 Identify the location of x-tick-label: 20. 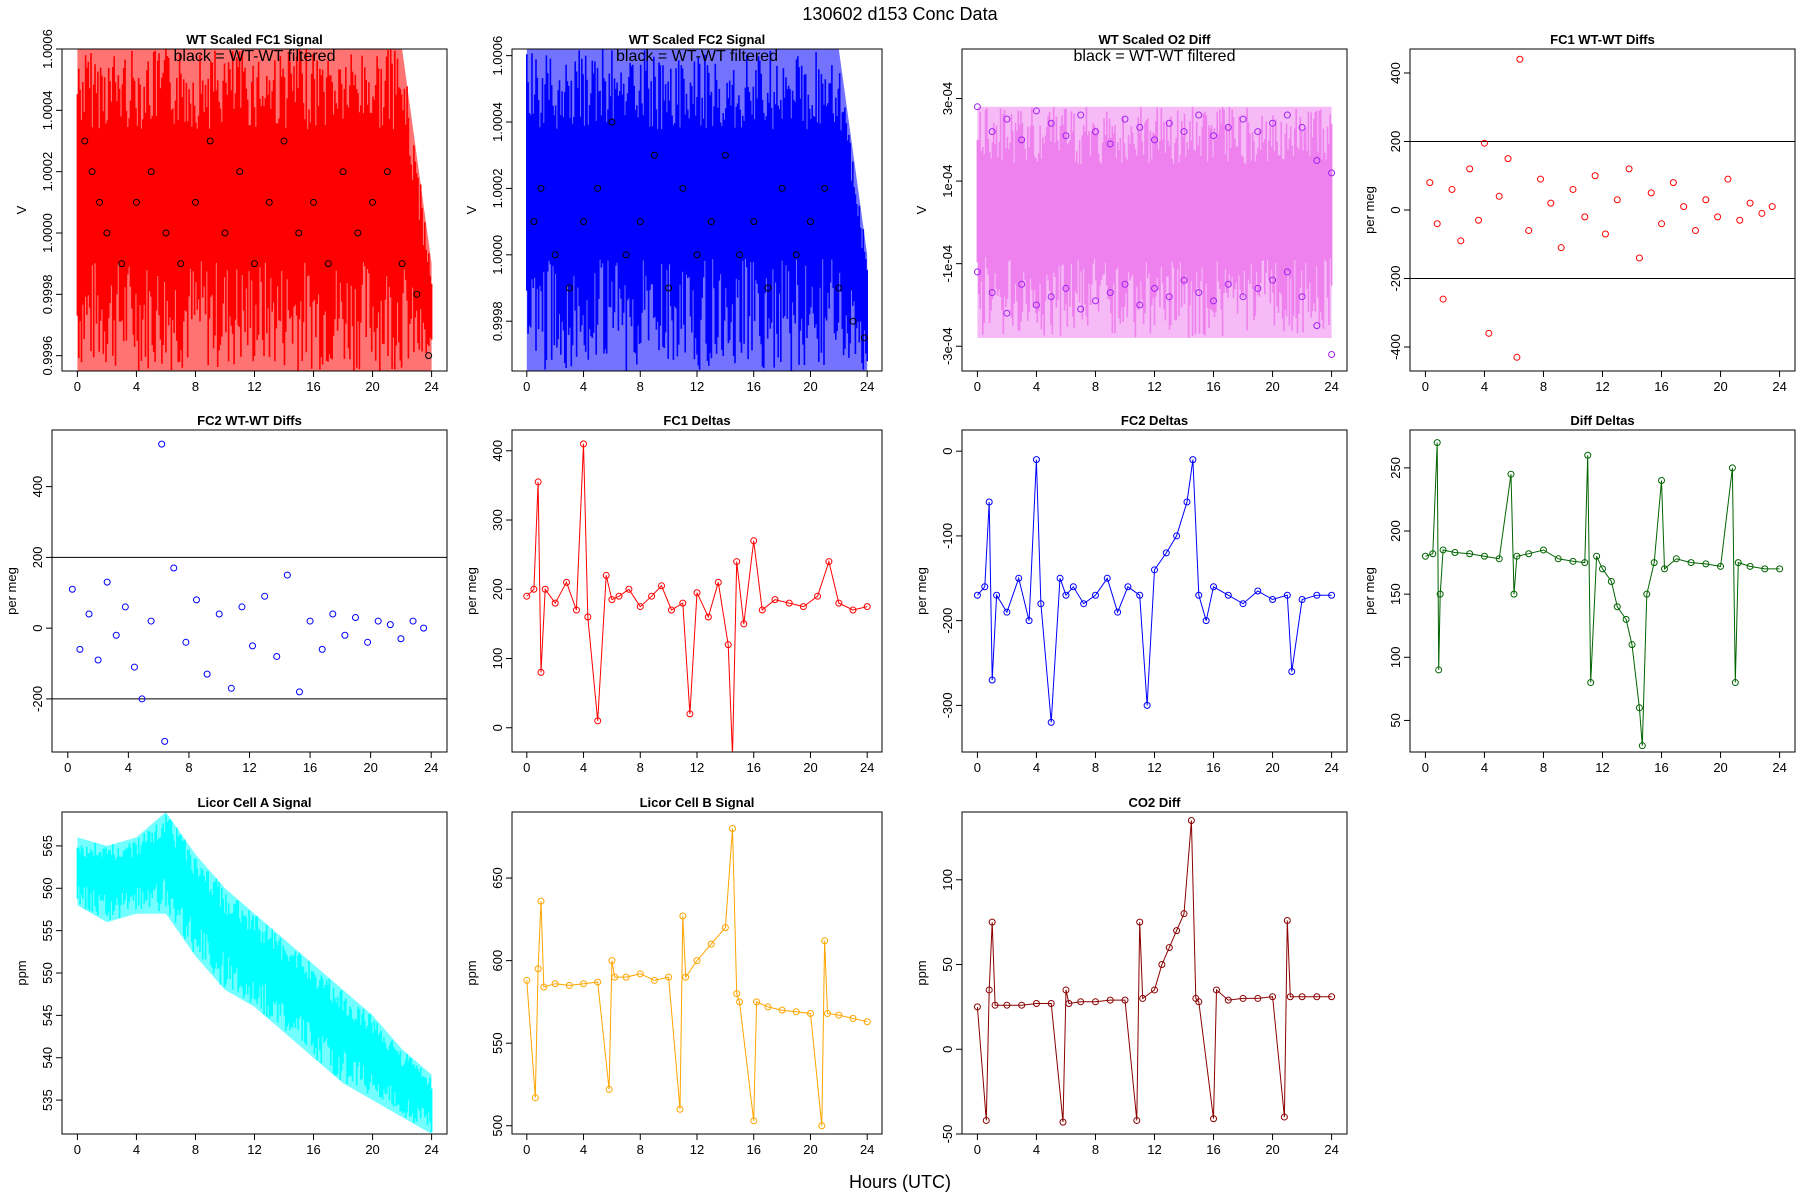
(810, 1149).